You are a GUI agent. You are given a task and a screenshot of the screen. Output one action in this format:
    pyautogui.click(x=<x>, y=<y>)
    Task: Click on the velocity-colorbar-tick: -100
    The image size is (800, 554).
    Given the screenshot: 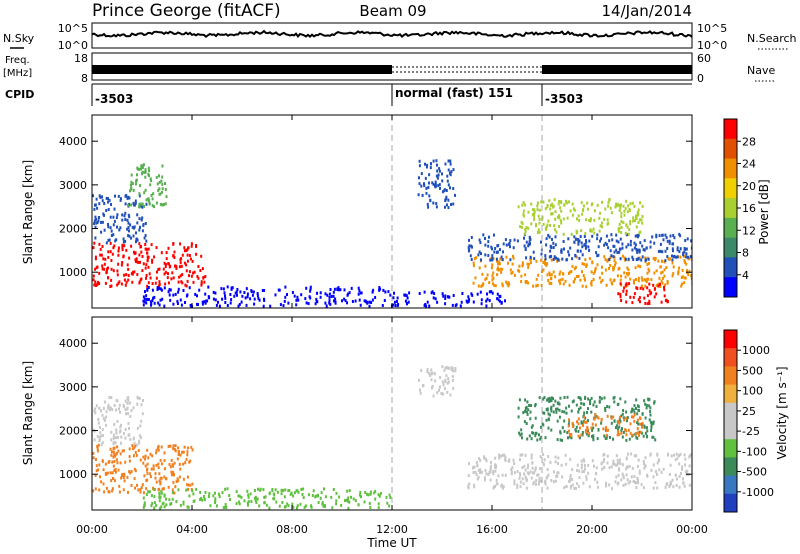 What is the action you would take?
    pyautogui.click(x=754, y=451)
    